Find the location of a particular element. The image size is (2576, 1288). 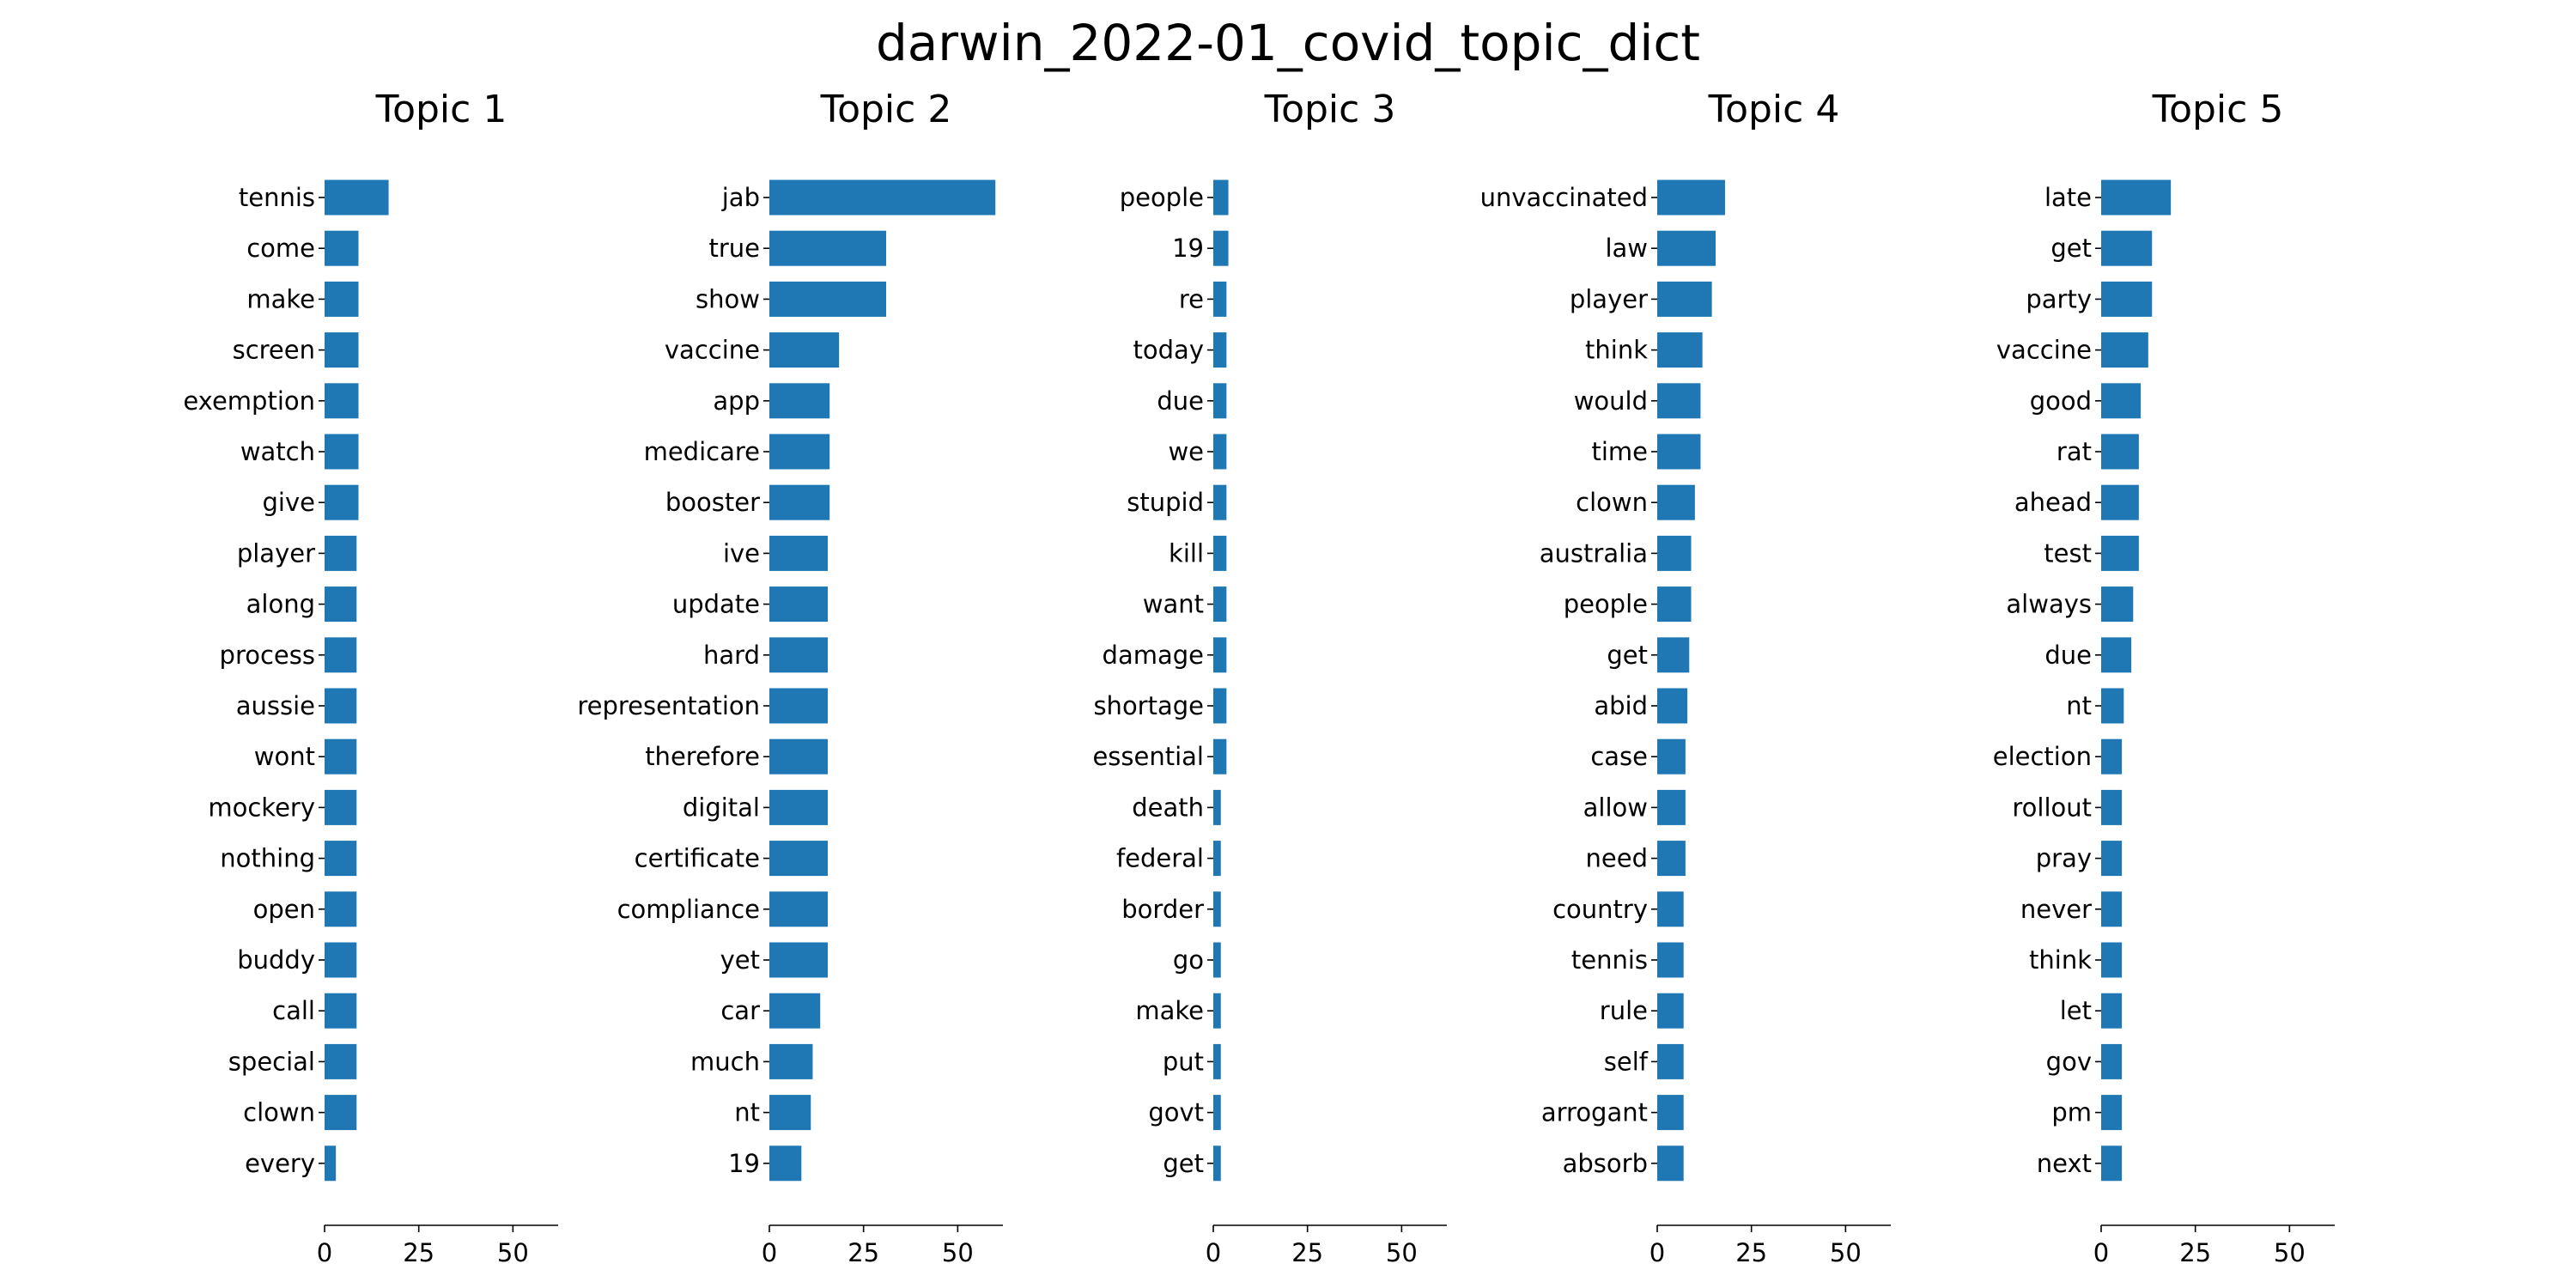

category-label: go is located at coordinates (1188, 960).